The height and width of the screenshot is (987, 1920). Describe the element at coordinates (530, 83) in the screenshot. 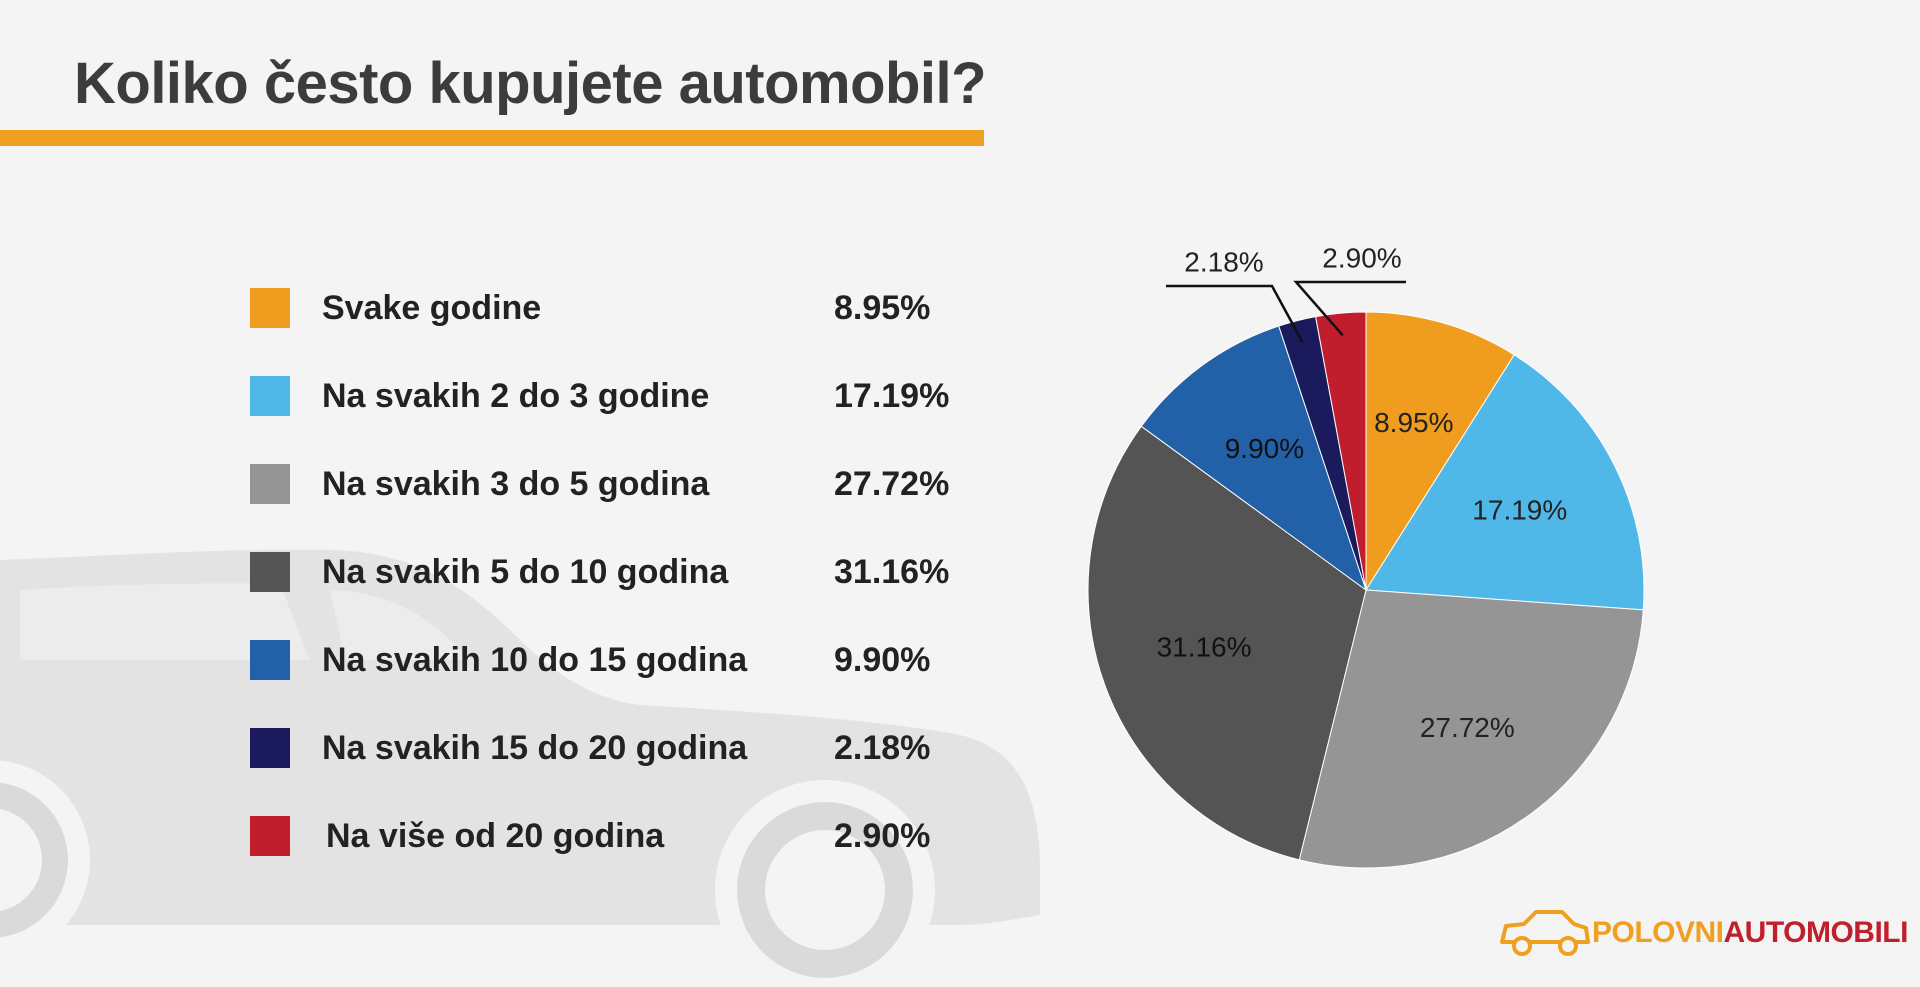

I see `page-title: Koliko često kupujete automobil?` at that location.